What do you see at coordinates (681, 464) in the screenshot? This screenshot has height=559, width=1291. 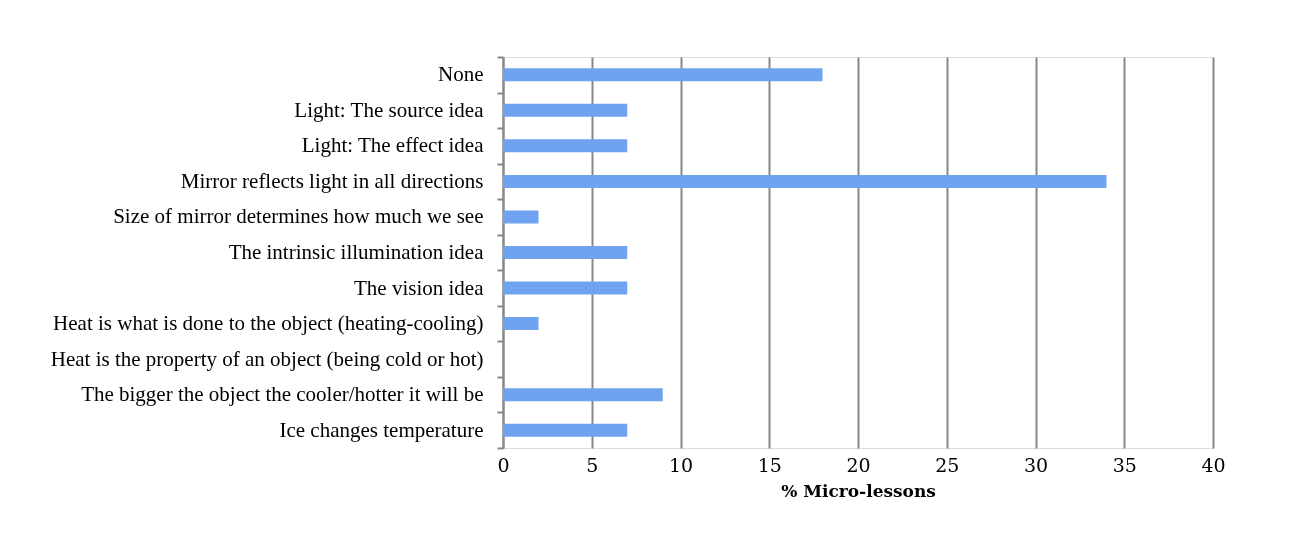 I see `x-tick-label: 10` at bounding box center [681, 464].